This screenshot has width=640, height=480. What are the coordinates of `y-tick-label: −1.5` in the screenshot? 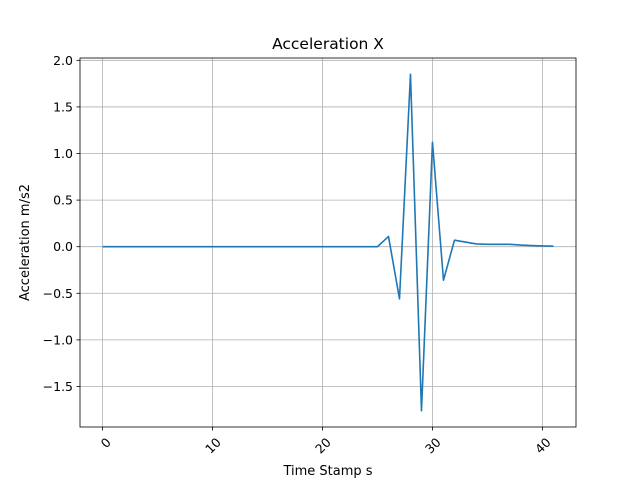 It's located at (58, 386).